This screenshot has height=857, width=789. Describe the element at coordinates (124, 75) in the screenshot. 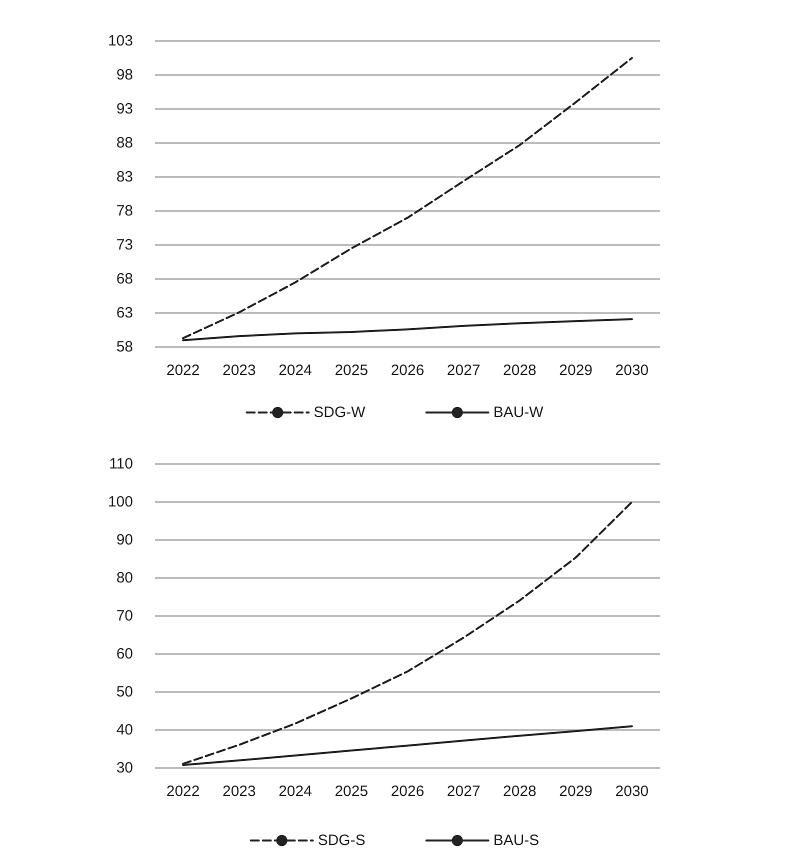

I see `y-tick-label: 98` at that location.